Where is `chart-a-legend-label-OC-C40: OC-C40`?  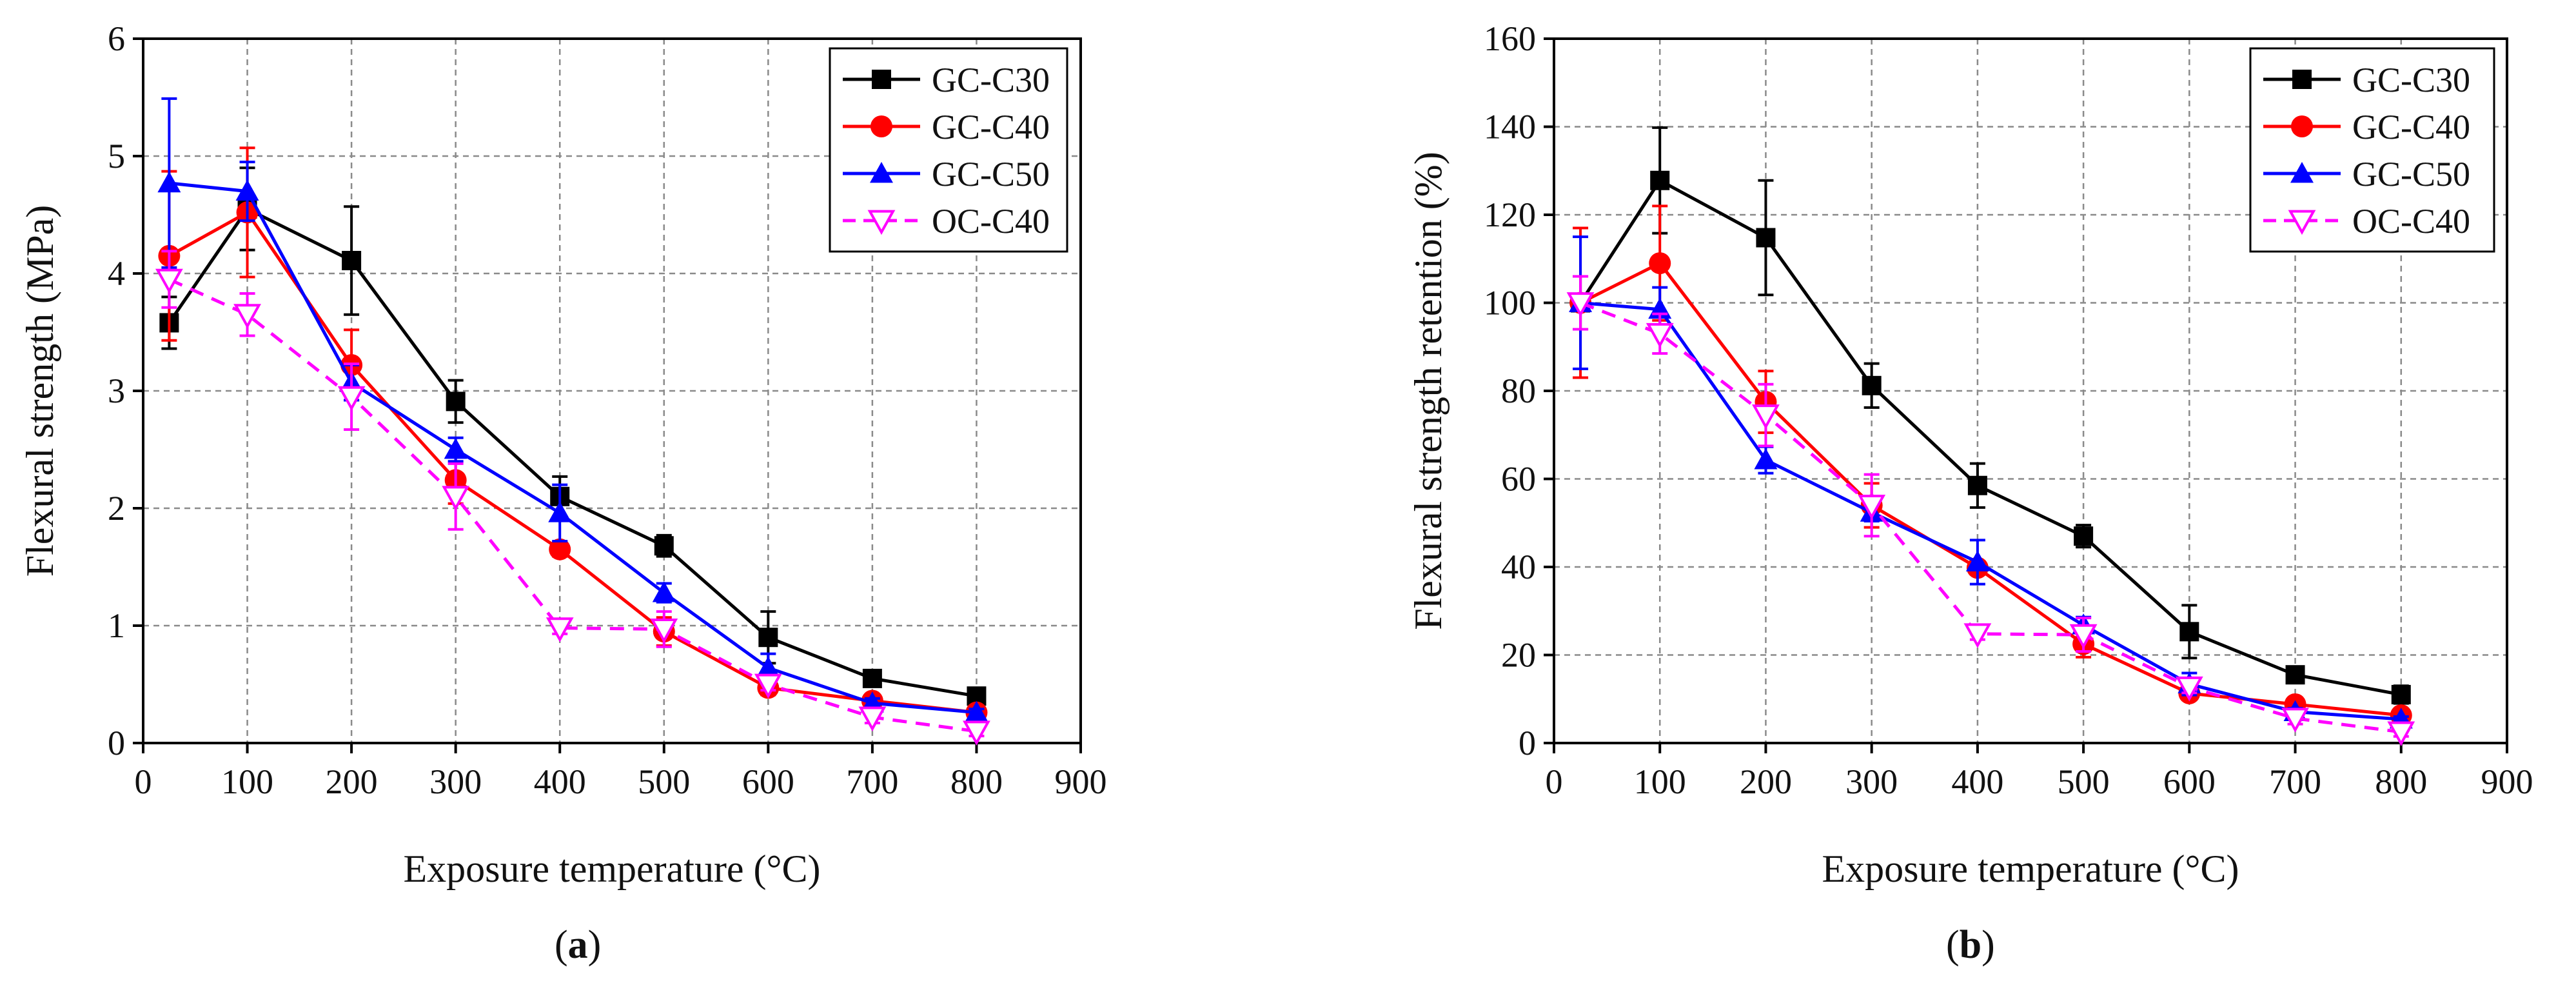
chart-a-legend-label-OC-C40: OC-C40 is located at coordinates (991, 221).